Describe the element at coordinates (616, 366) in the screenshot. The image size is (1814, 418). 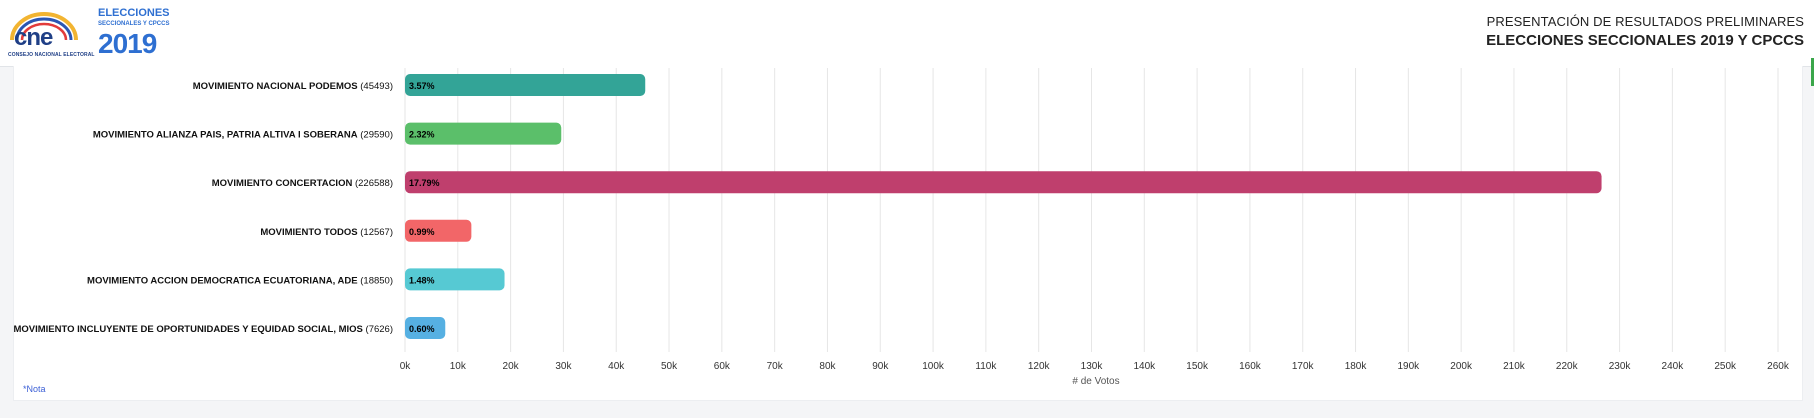
I see `x-tick-label: 40k` at that location.